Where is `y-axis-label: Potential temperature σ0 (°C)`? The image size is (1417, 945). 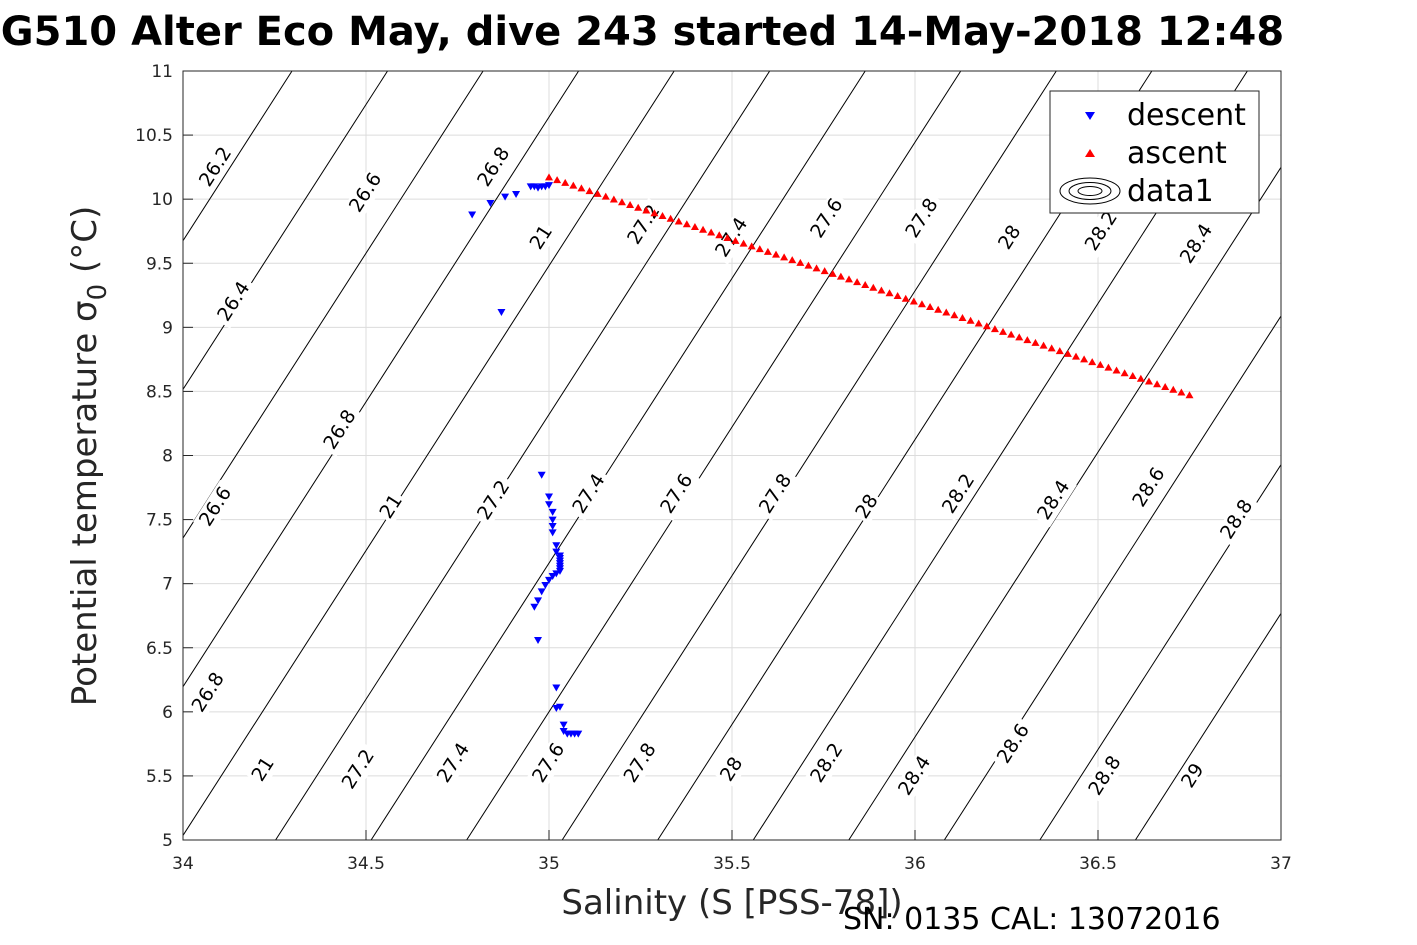
y-axis-label: Potential temperature σ0 (°C) is located at coordinates (89, 456).